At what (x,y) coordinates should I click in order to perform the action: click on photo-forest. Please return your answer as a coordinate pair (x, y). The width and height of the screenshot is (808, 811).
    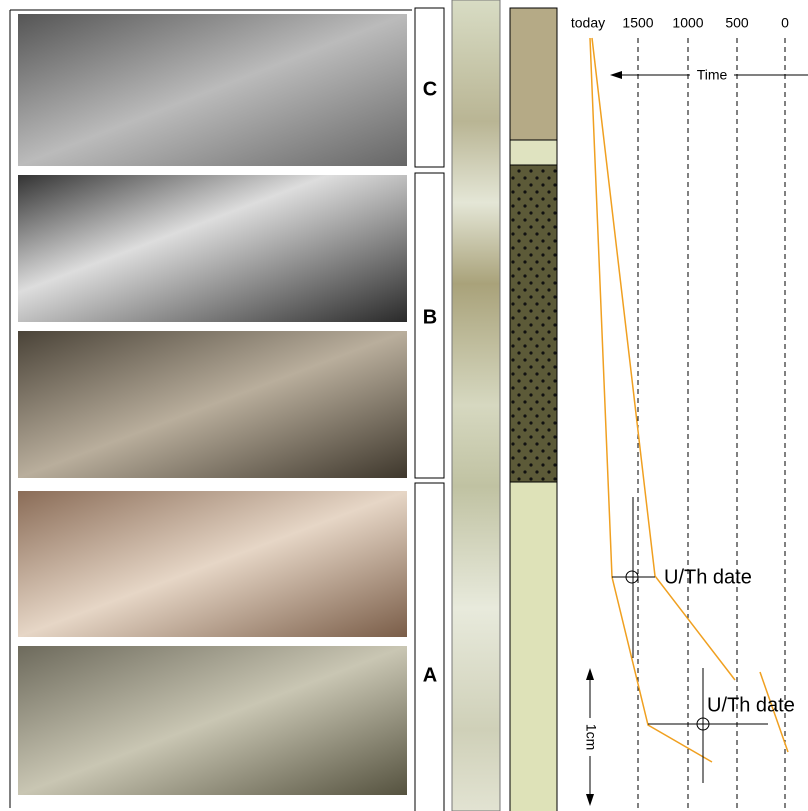
    Looking at the image, I should click on (212, 90).